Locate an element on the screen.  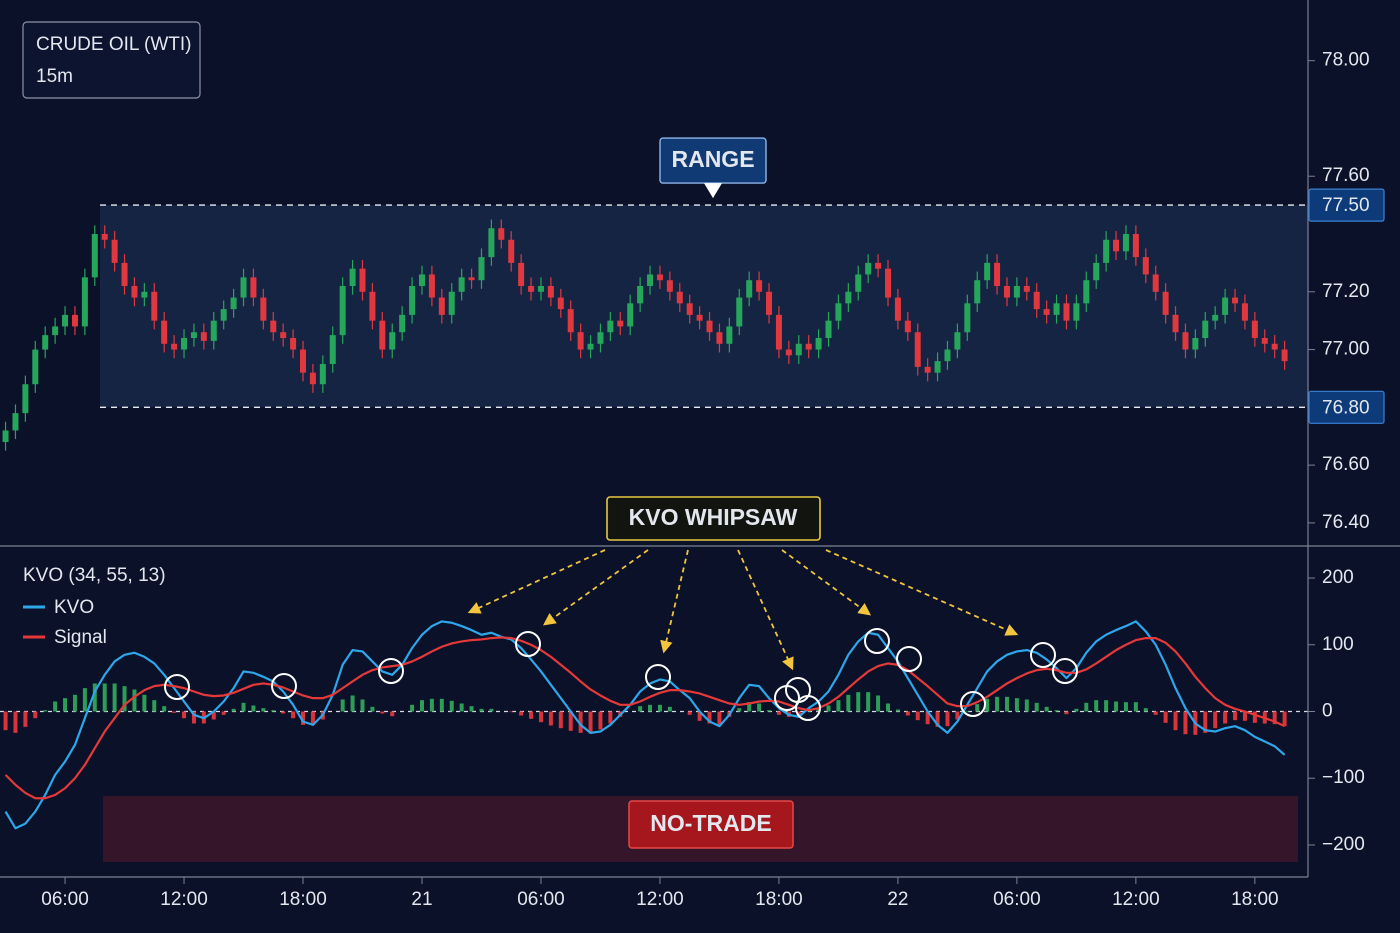
y-tick-label: −200 is located at coordinates (1343, 844).